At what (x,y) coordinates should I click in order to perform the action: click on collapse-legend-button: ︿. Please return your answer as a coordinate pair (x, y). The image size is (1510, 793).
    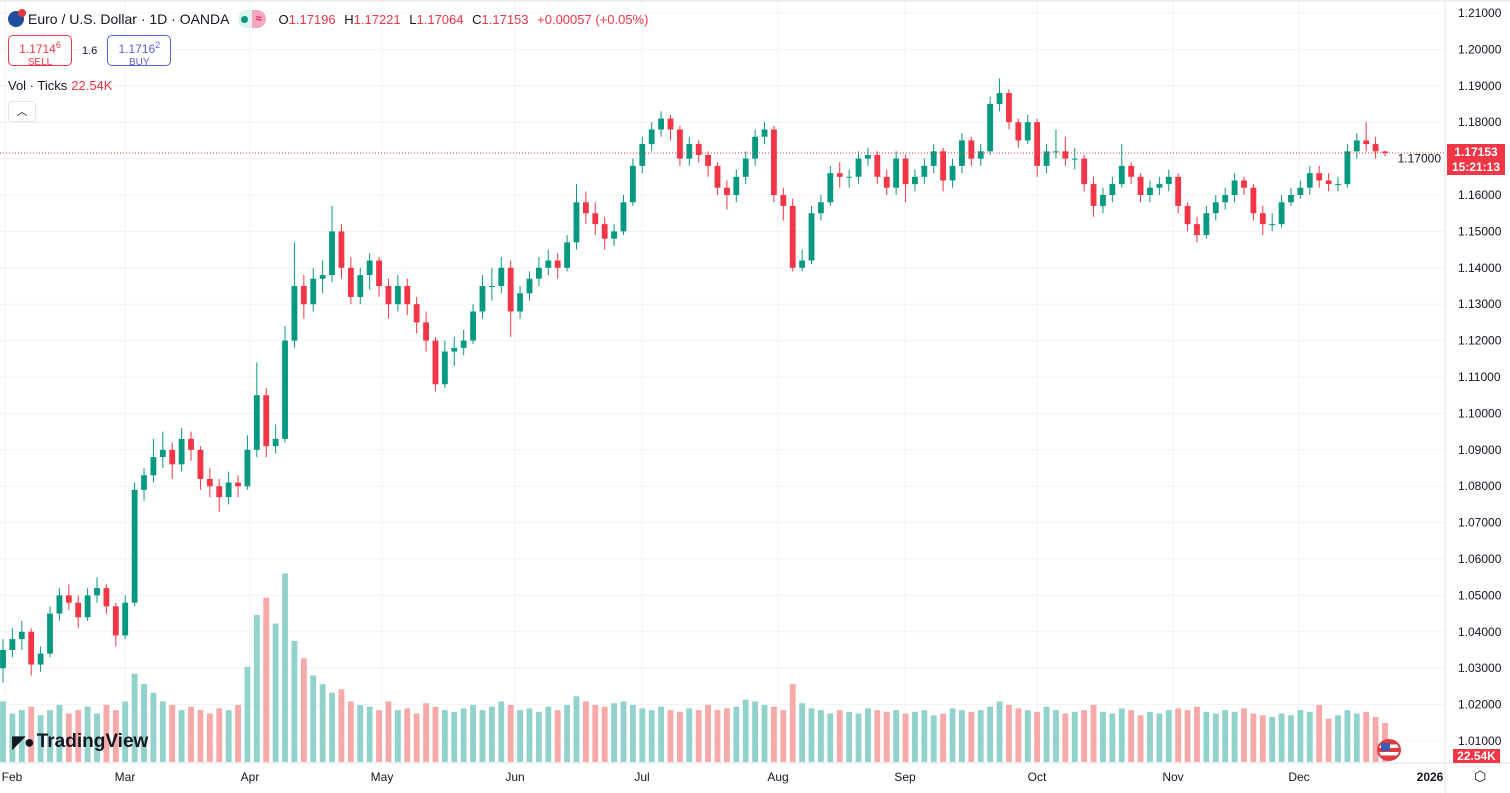
    Looking at the image, I should click on (22, 111).